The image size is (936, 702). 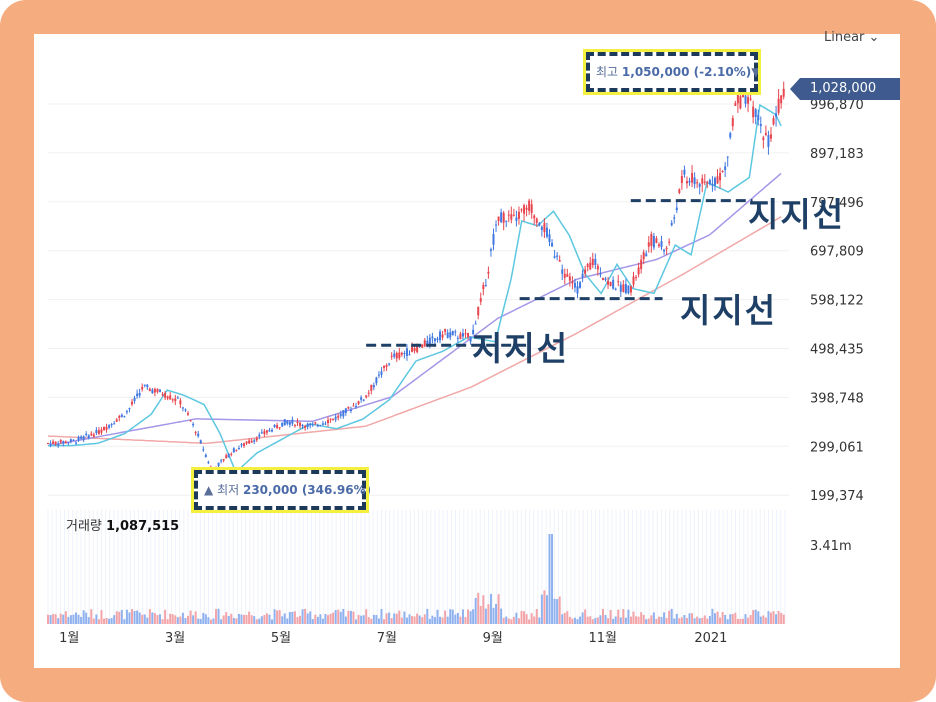 What do you see at coordinates (831, 546) in the screenshot?
I see `volume-axis-max: 3.41m` at bounding box center [831, 546].